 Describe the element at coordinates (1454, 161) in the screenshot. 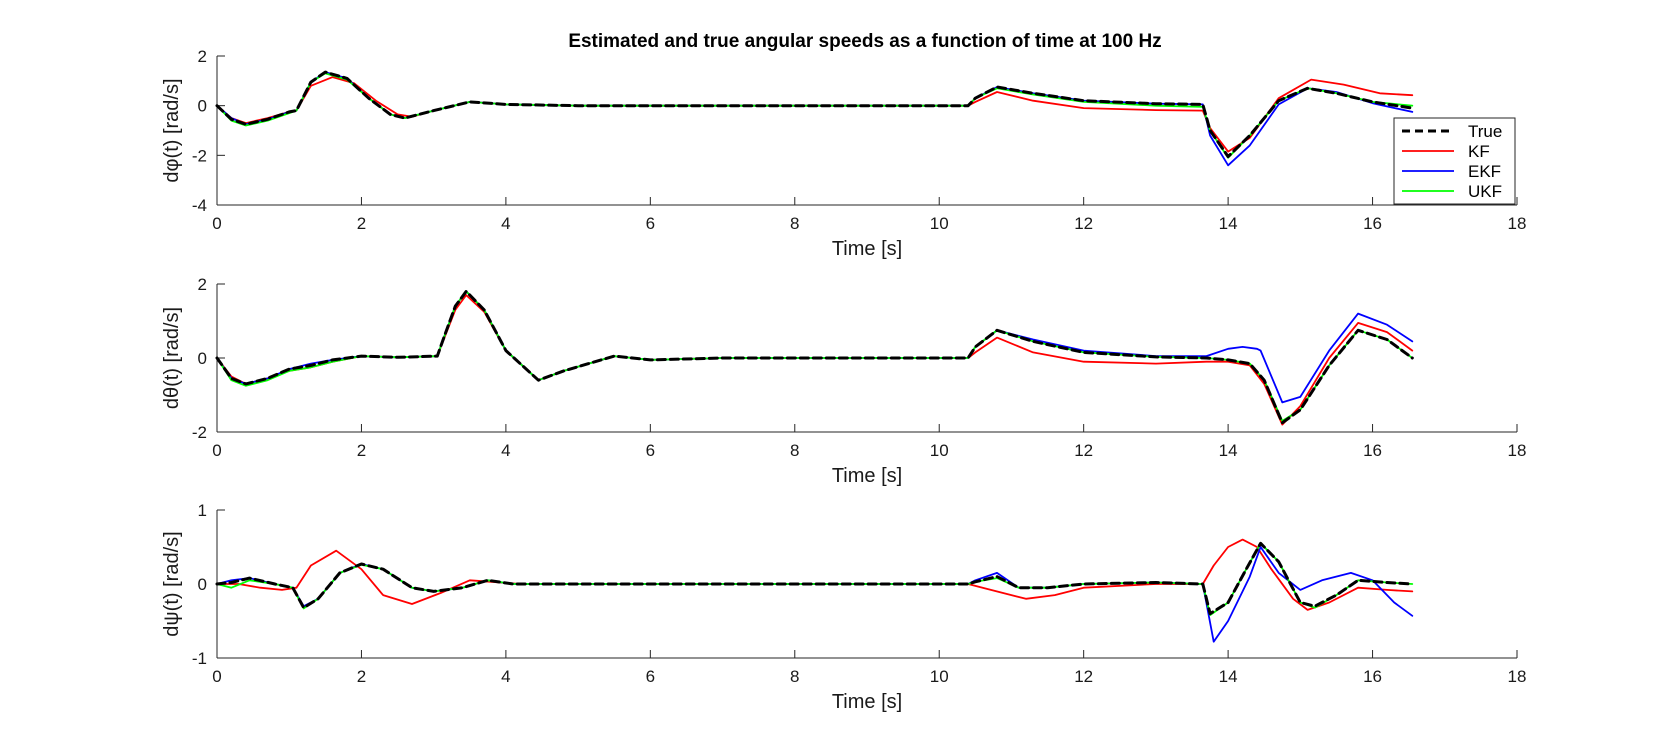

I see `legend-box` at that location.